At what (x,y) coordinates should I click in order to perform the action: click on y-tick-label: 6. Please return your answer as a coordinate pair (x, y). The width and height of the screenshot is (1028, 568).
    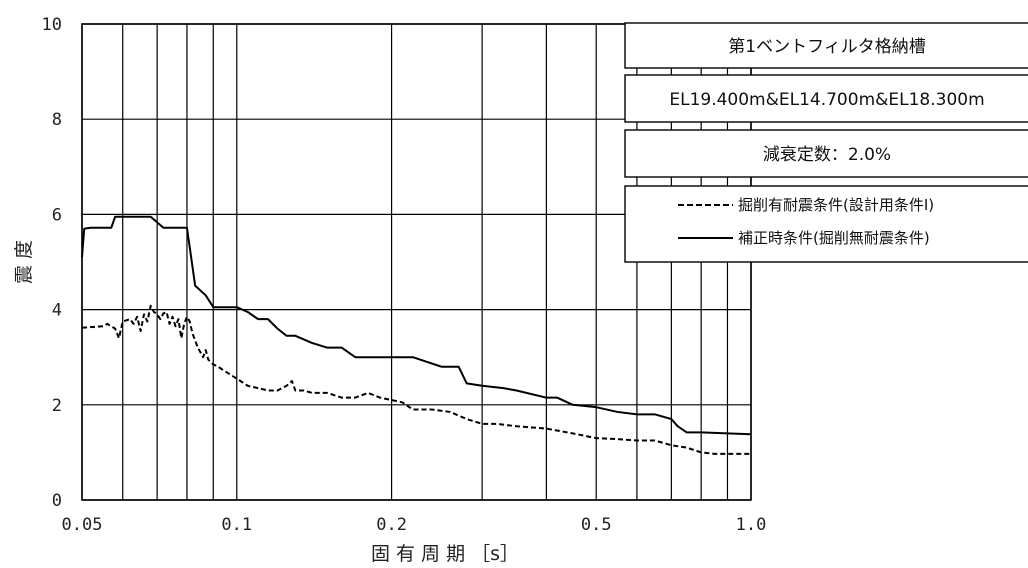
    Looking at the image, I should click on (57, 215).